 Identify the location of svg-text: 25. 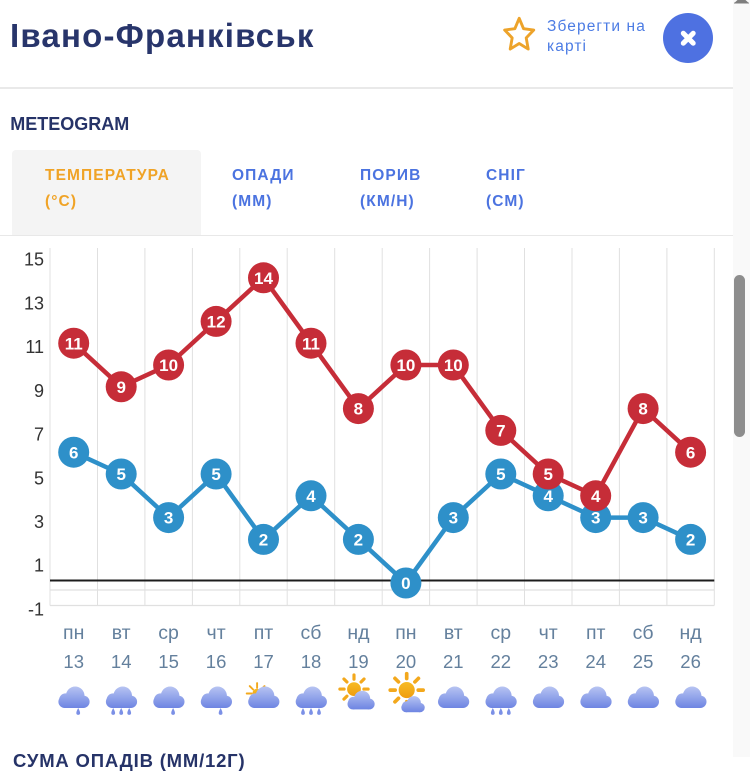
(643, 661).